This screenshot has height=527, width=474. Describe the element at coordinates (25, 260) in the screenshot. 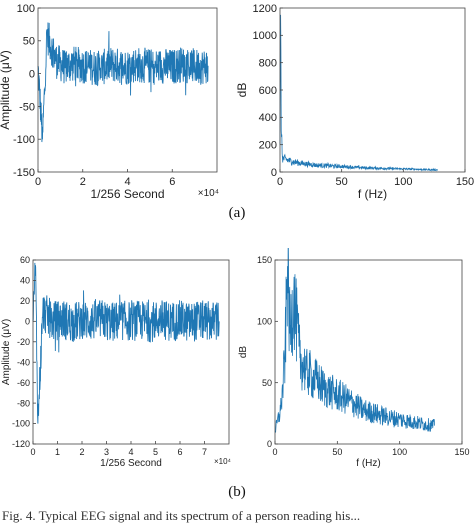

I see `y-tick-label: 60` at that location.